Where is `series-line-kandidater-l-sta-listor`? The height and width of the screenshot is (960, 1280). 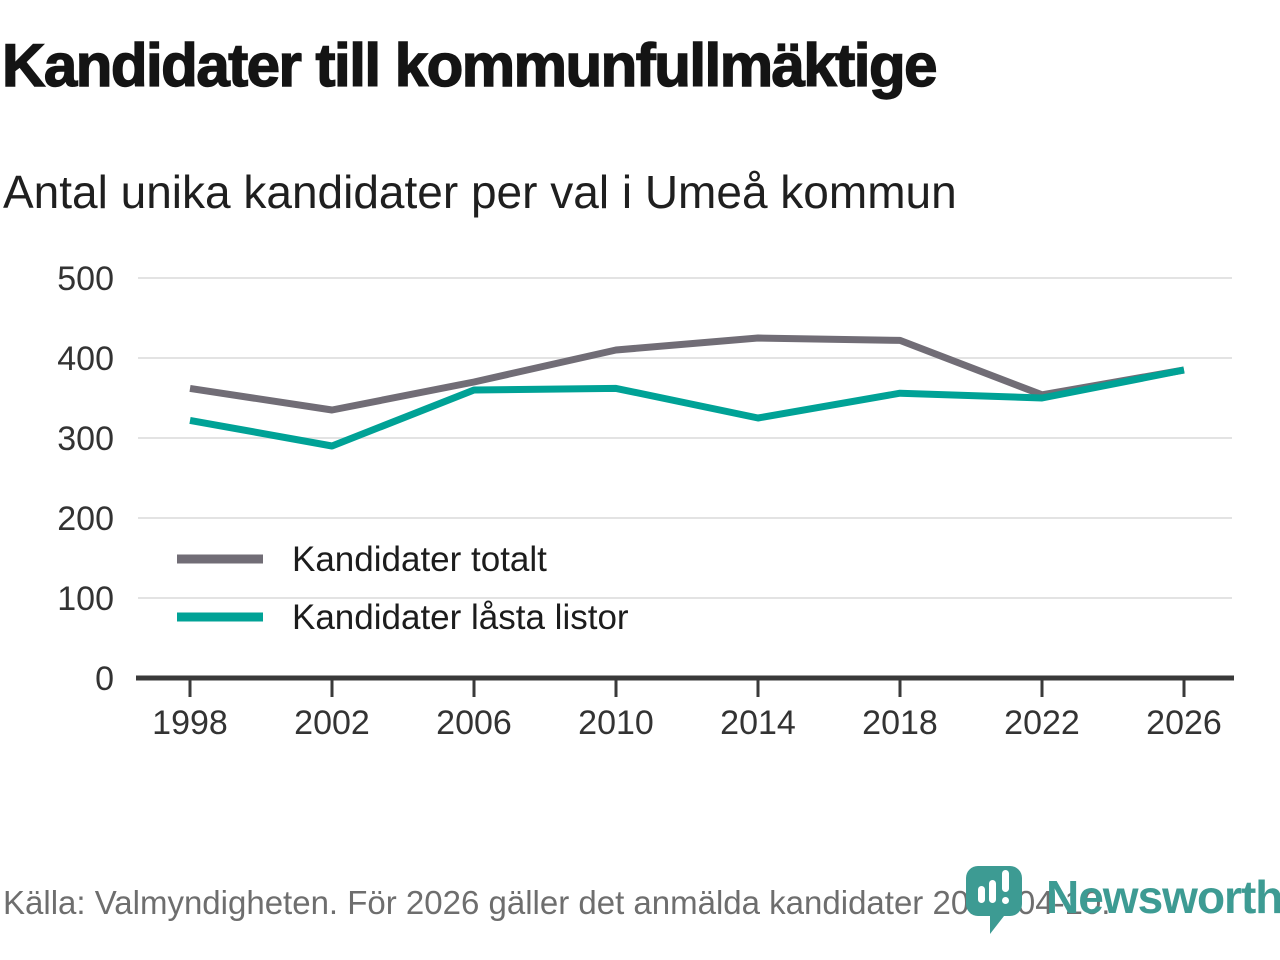 series-line-kandidater-l-sta-listor is located at coordinates (687, 408).